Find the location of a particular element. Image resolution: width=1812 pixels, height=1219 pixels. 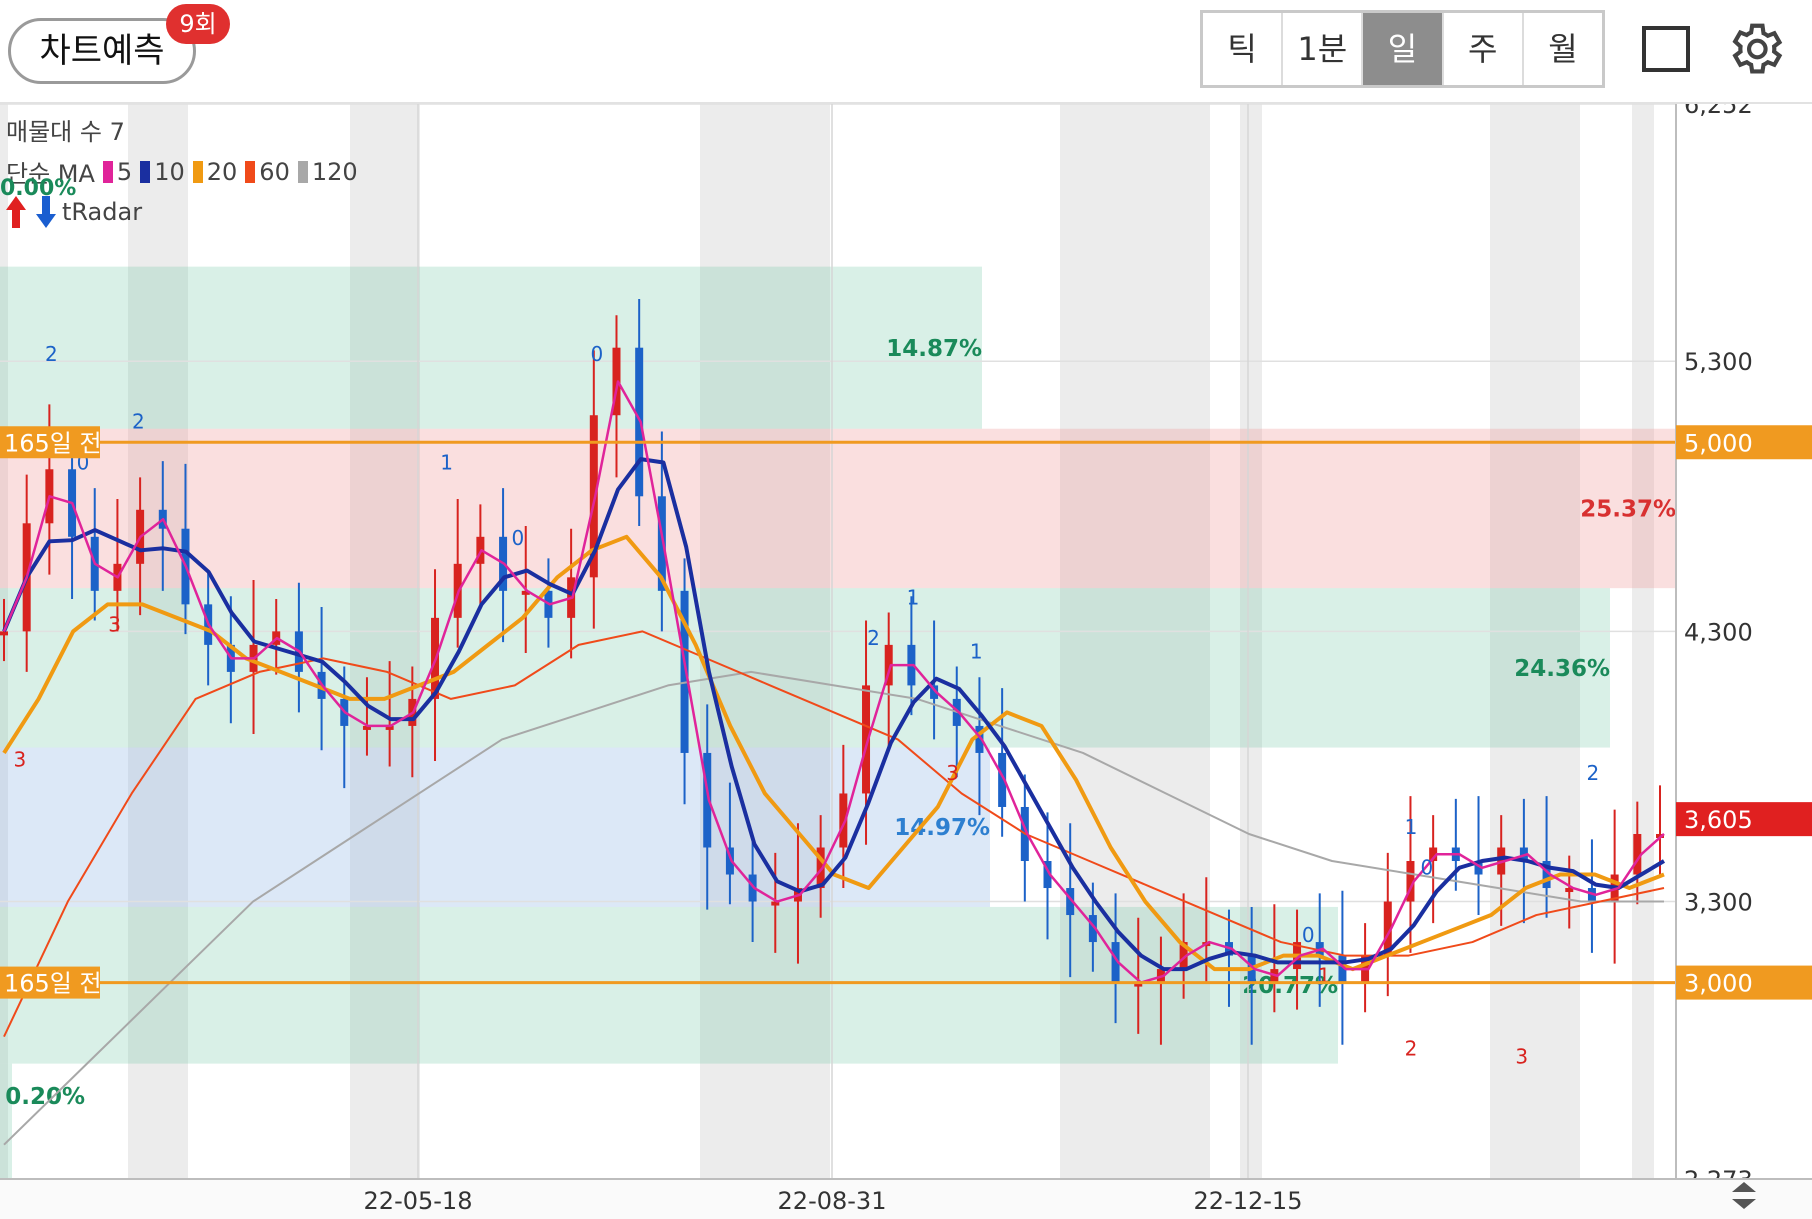

resize-up-icon is located at coordinates (1744, 1187).